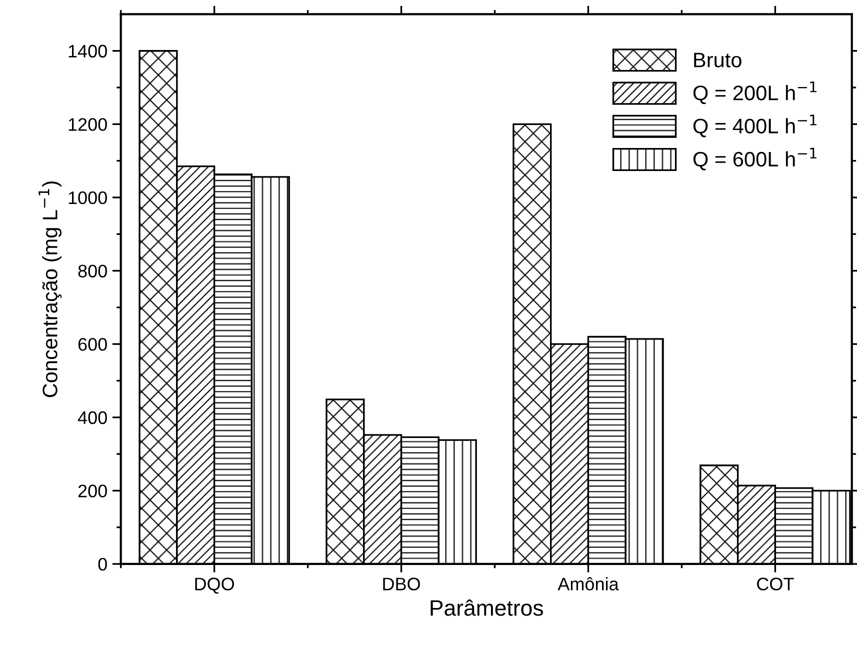 The image size is (857, 646). Describe the element at coordinates (92, 344) in the screenshot. I see `y-tick-label: 600` at that location.